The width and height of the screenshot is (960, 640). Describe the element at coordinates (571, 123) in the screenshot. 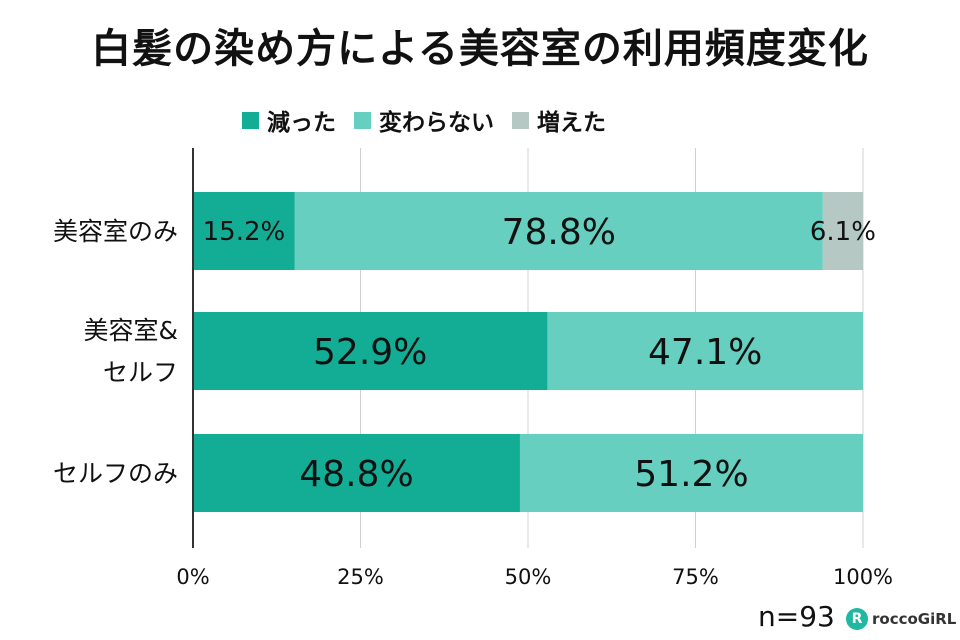

I see `legend-label-increased: 増えた` at that location.